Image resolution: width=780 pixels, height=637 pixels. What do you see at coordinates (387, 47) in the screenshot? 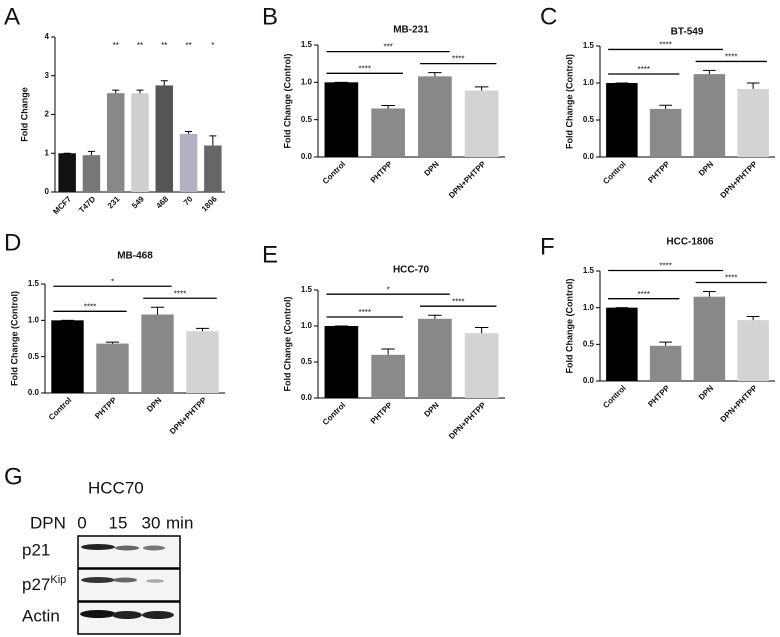
I see `significance: ***` at bounding box center [387, 47].